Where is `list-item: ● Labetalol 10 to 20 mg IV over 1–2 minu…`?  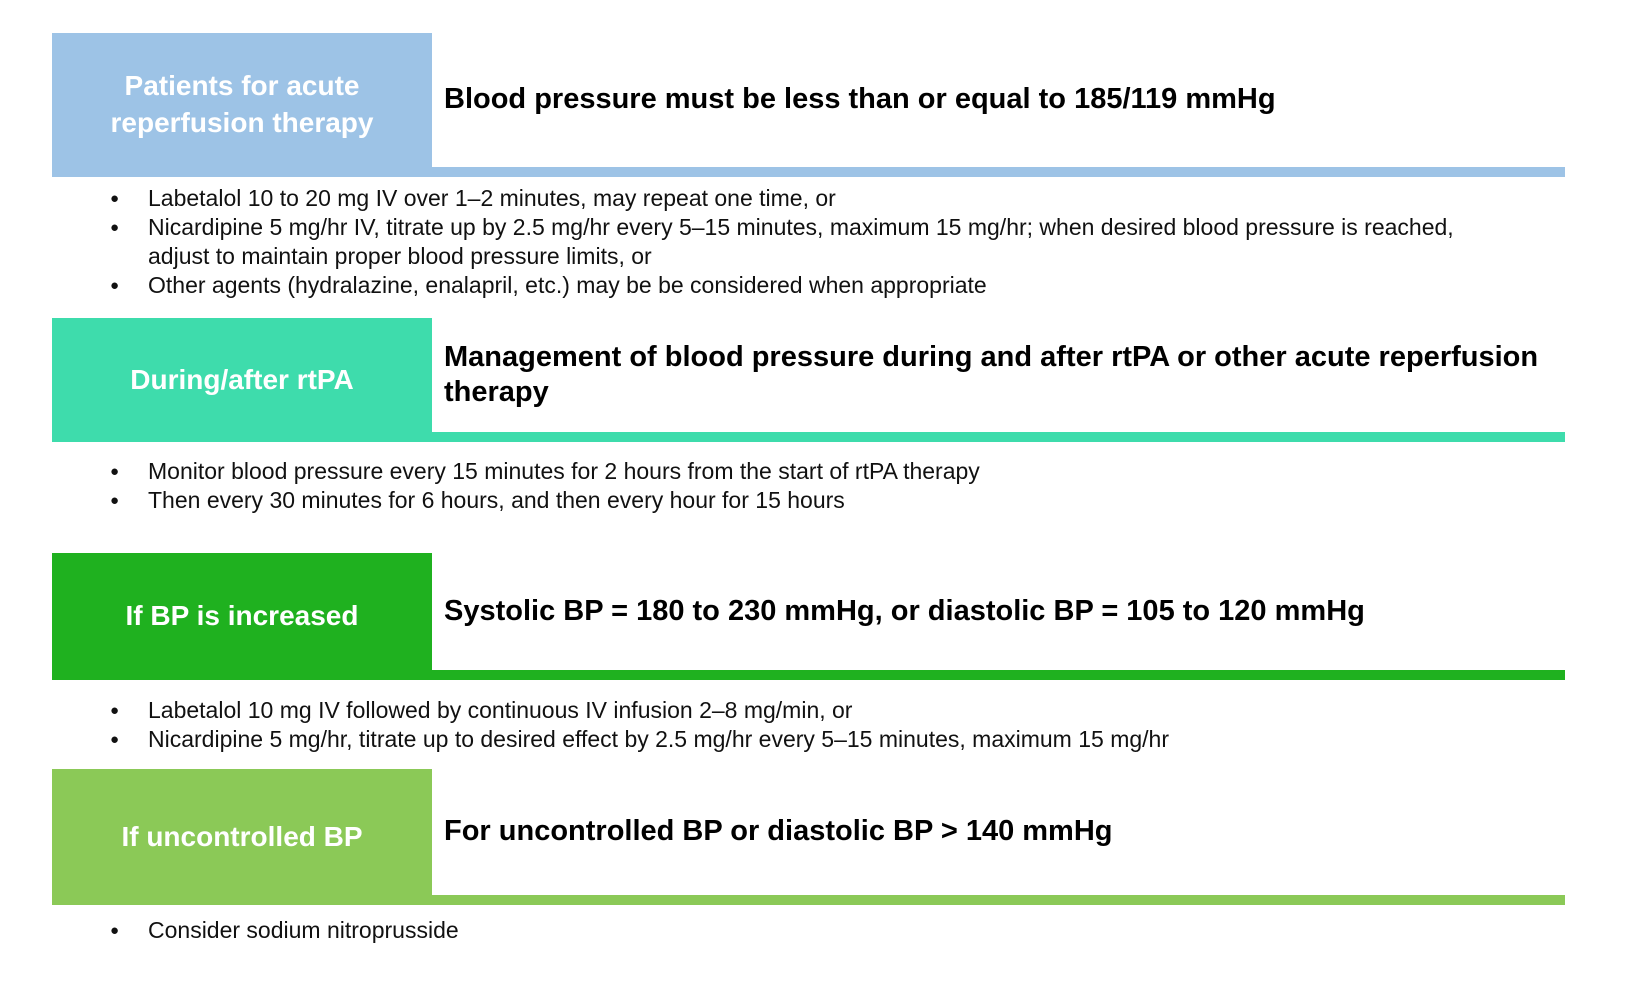
list-item: ● Labetalol 10 to 20 mg IV over 1–2 minu… is located at coordinates (800, 198).